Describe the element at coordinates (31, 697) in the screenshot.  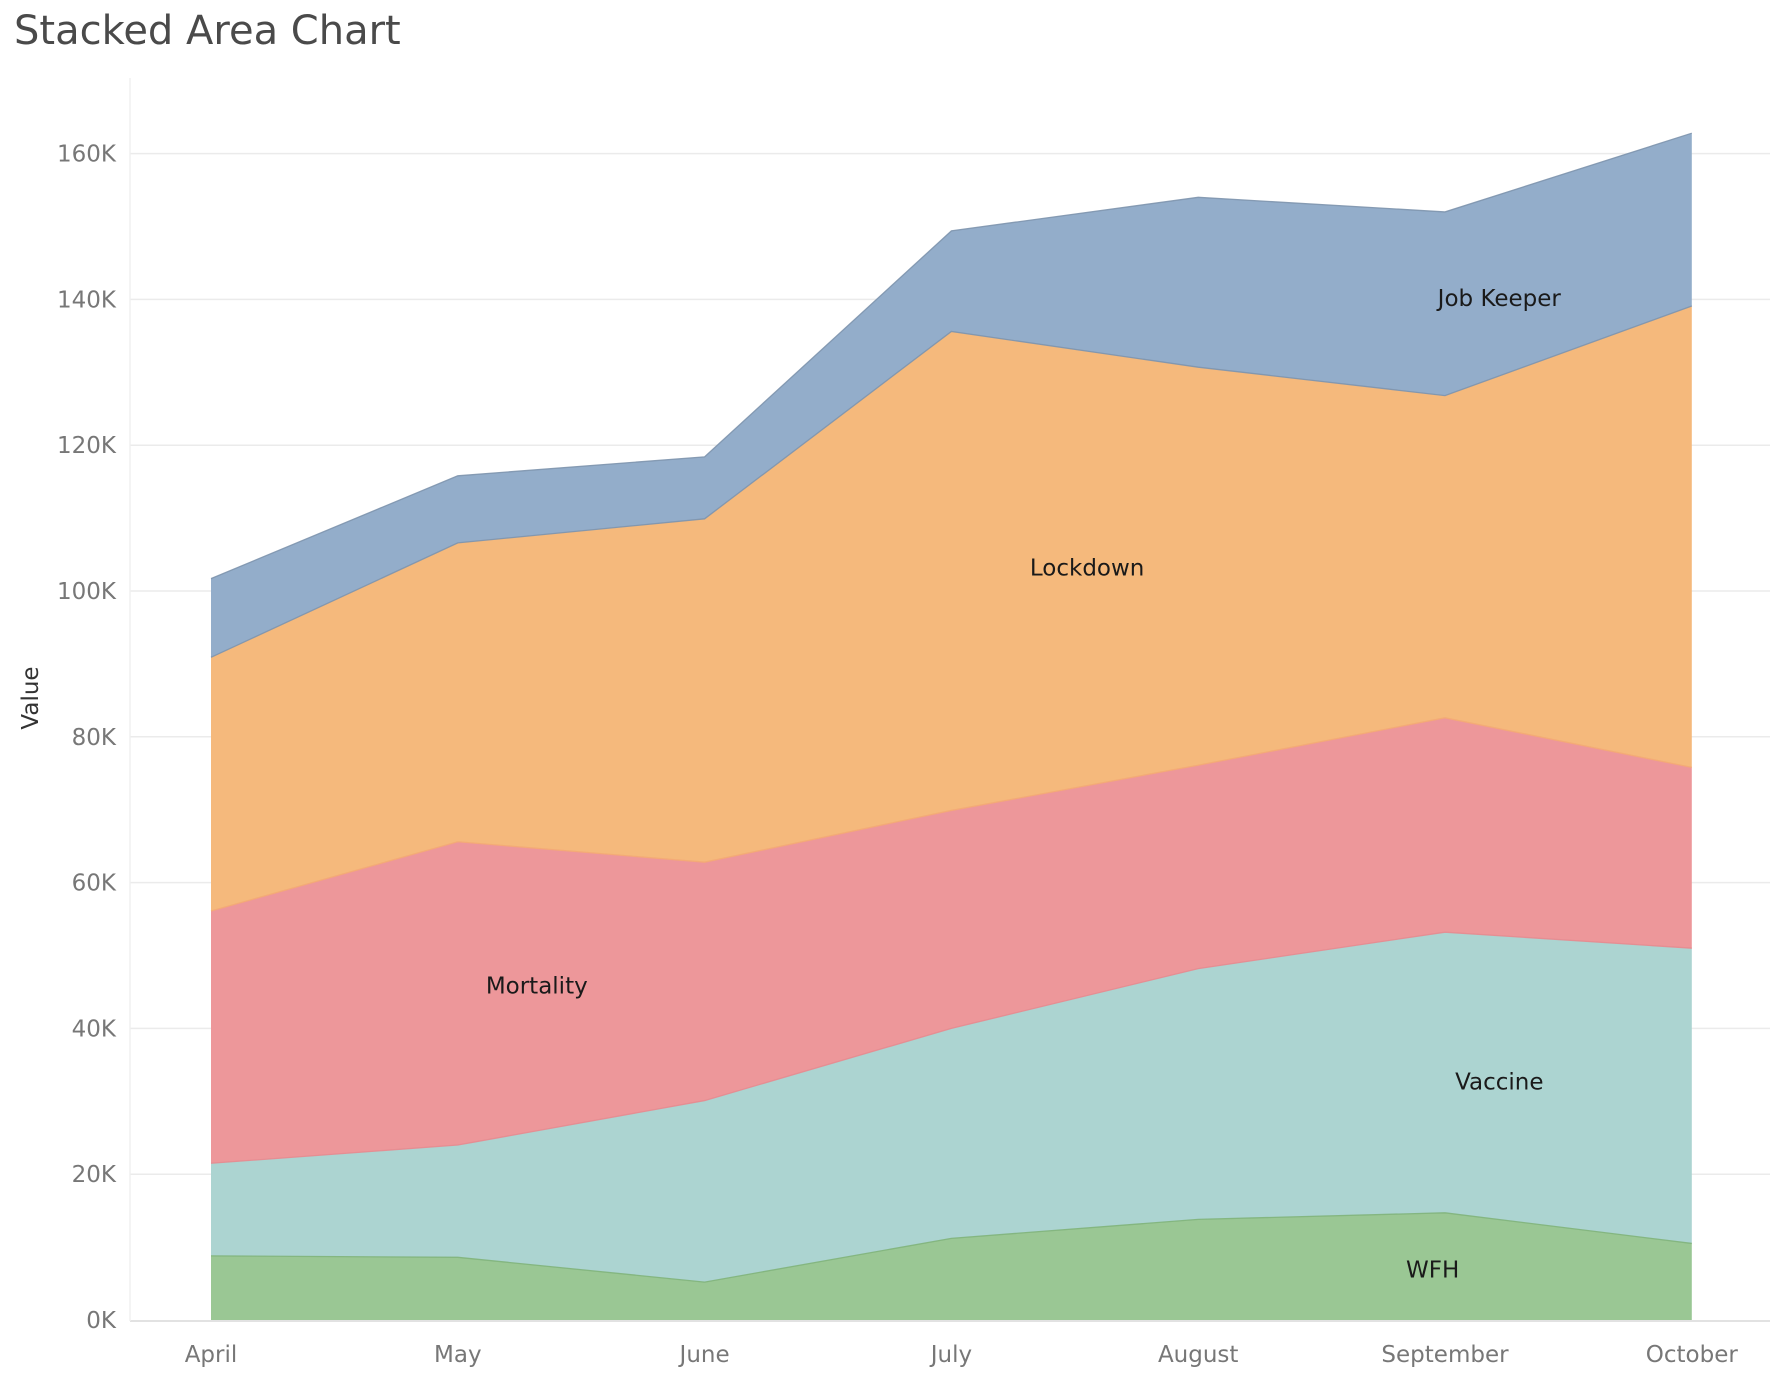
I see `y-axis-title: Value` at that location.